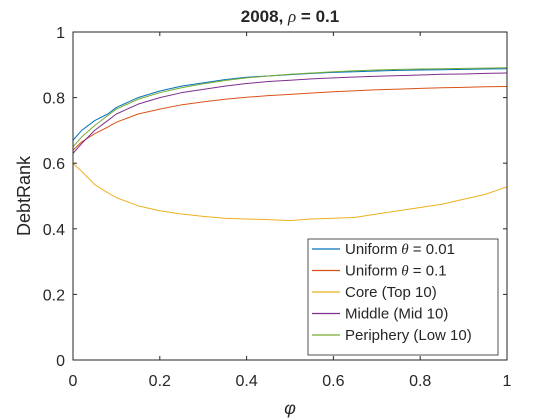 The width and height of the screenshot is (560, 420). What do you see at coordinates (317, 16) in the screenshot?
I see `chart-title-suffix: = 0.1` at bounding box center [317, 16].